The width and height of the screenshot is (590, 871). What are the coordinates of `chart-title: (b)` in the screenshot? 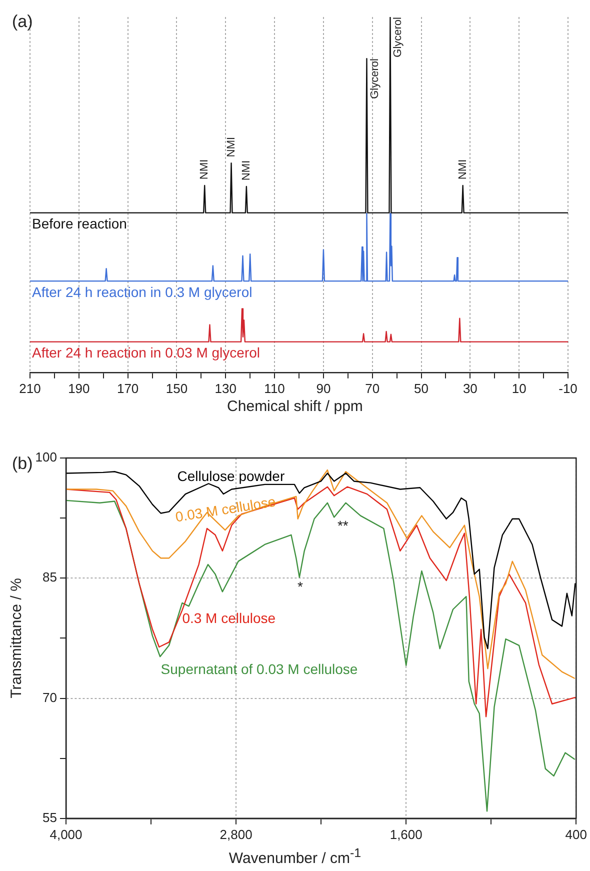 It's located at (22, 464).